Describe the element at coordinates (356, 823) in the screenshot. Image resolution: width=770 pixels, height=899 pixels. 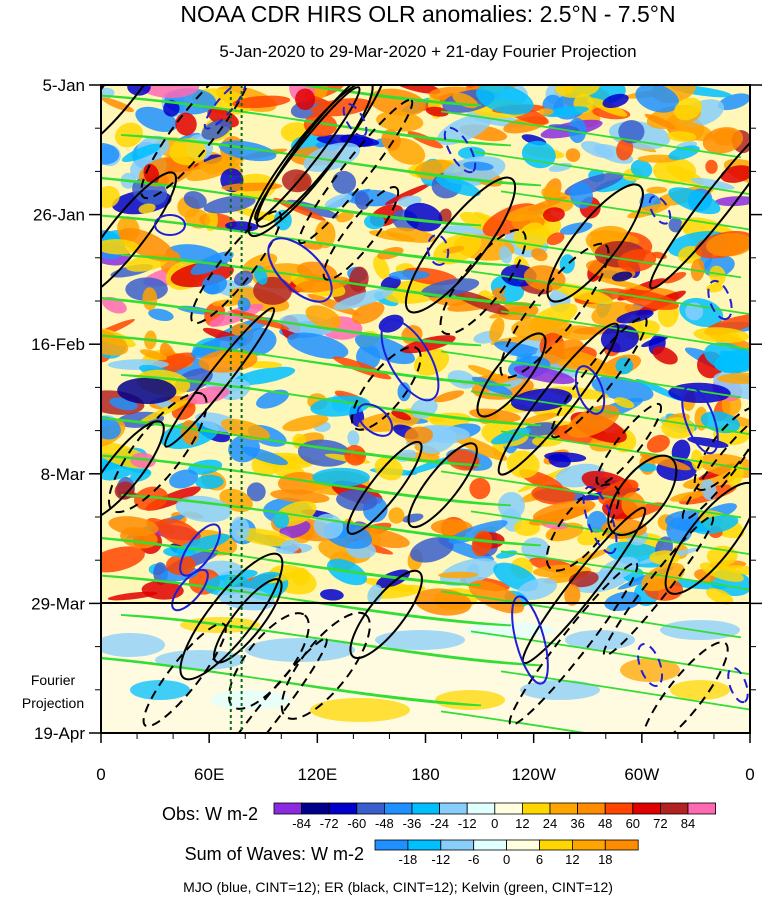
I see `colorbar-tick-label: -60` at that location.